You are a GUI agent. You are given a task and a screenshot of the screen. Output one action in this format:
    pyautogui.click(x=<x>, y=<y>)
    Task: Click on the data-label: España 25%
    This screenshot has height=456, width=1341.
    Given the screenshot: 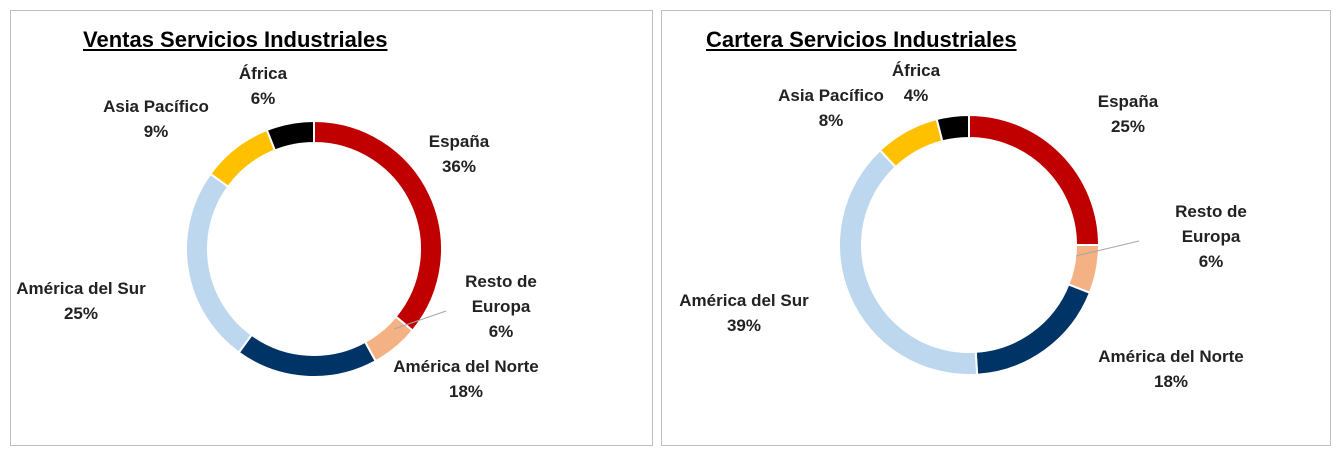 What is the action you would take?
    pyautogui.click(x=1128, y=114)
    